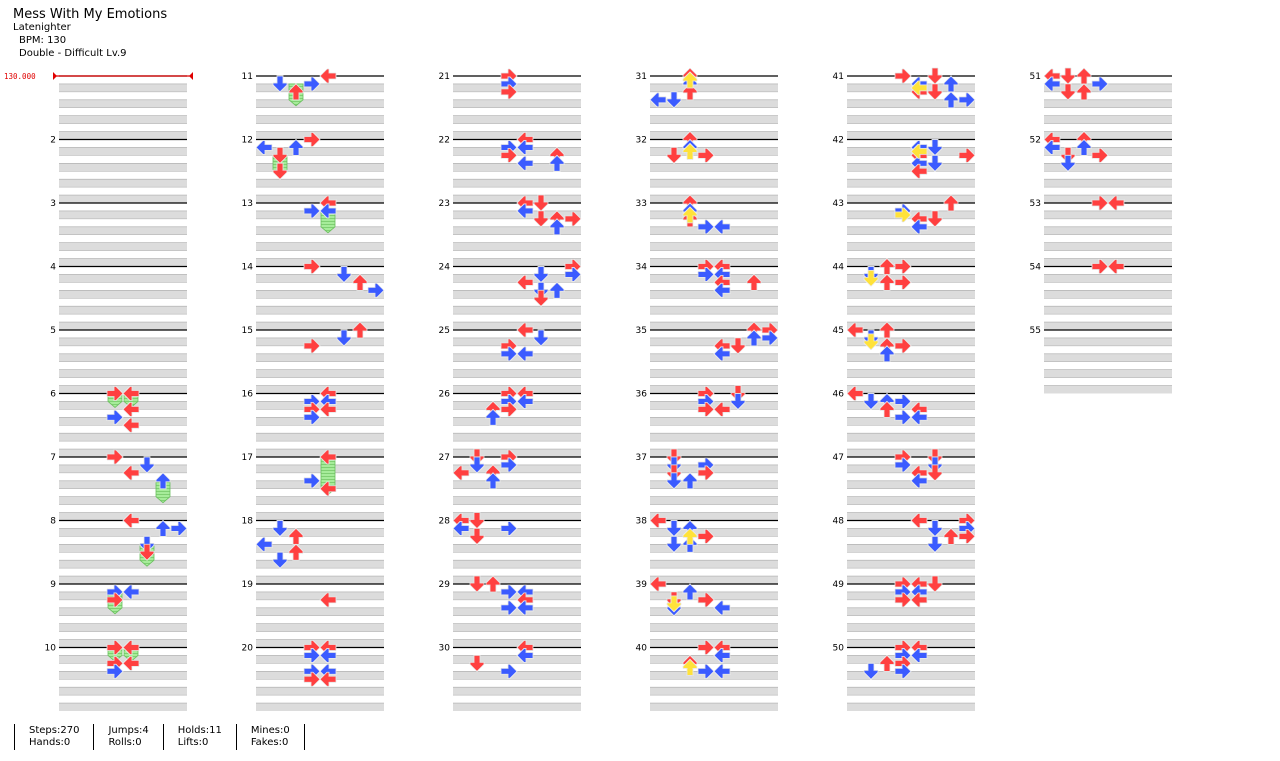  What do you see at coordinates (73, 53) in the screenshot?
I see `song-difficulty: Double - Difficult Lv.9` at bounding box center [73, 53].